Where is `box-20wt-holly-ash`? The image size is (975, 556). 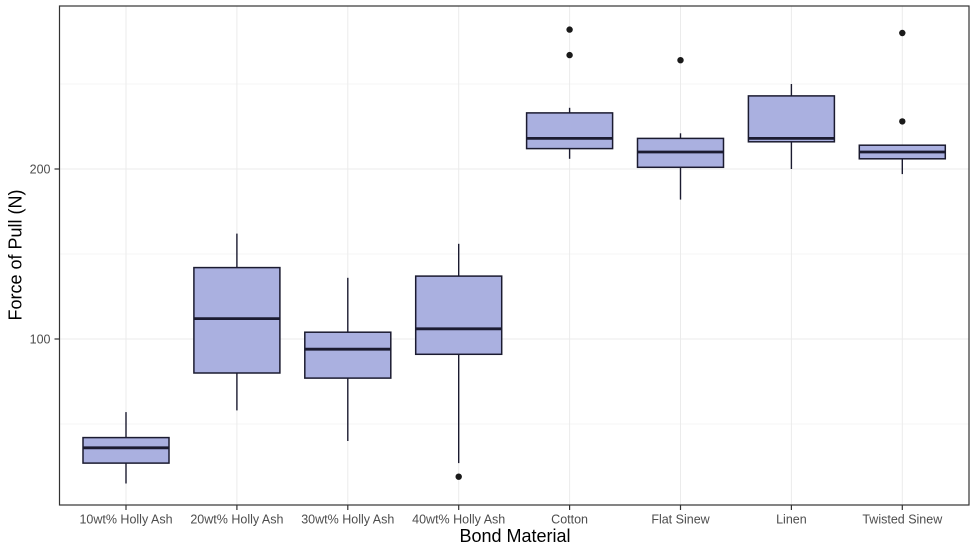 box-20wt-holly-ash is located at coordinates (237, 322).